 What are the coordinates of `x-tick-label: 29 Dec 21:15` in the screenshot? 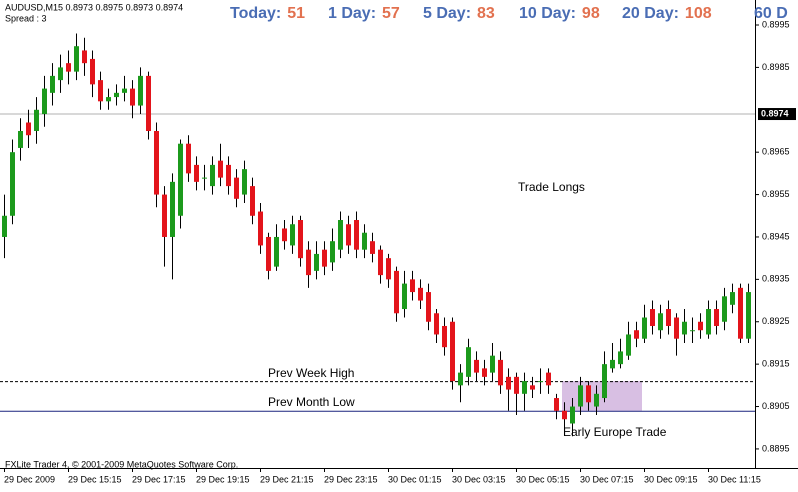 It's located at (287, 479).